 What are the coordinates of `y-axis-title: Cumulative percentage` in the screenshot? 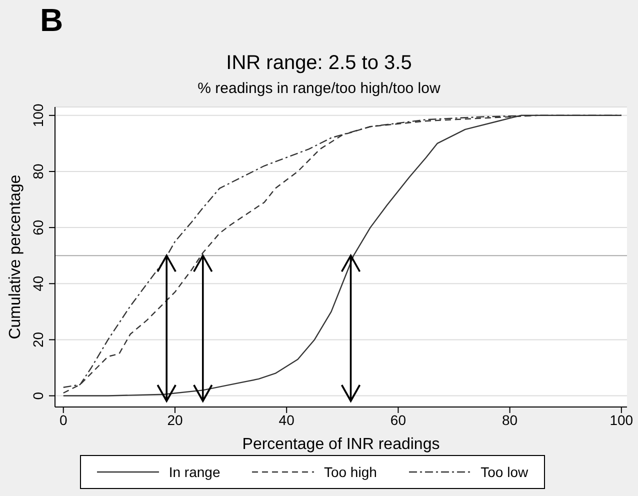 It's located at (15, 257).